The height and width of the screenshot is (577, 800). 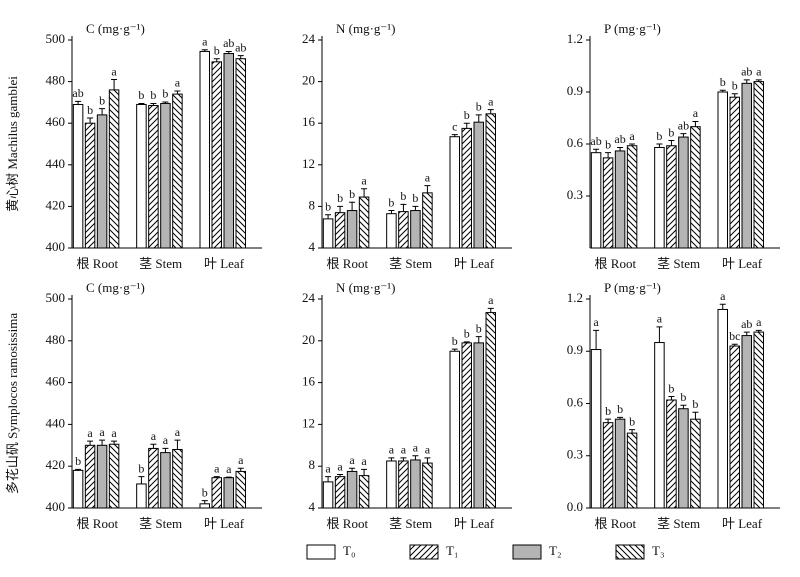 What do you see at coordinates (56, 506) in the screenshot?
I see `y-tick-label: 400` at bounding box center [56, 506].